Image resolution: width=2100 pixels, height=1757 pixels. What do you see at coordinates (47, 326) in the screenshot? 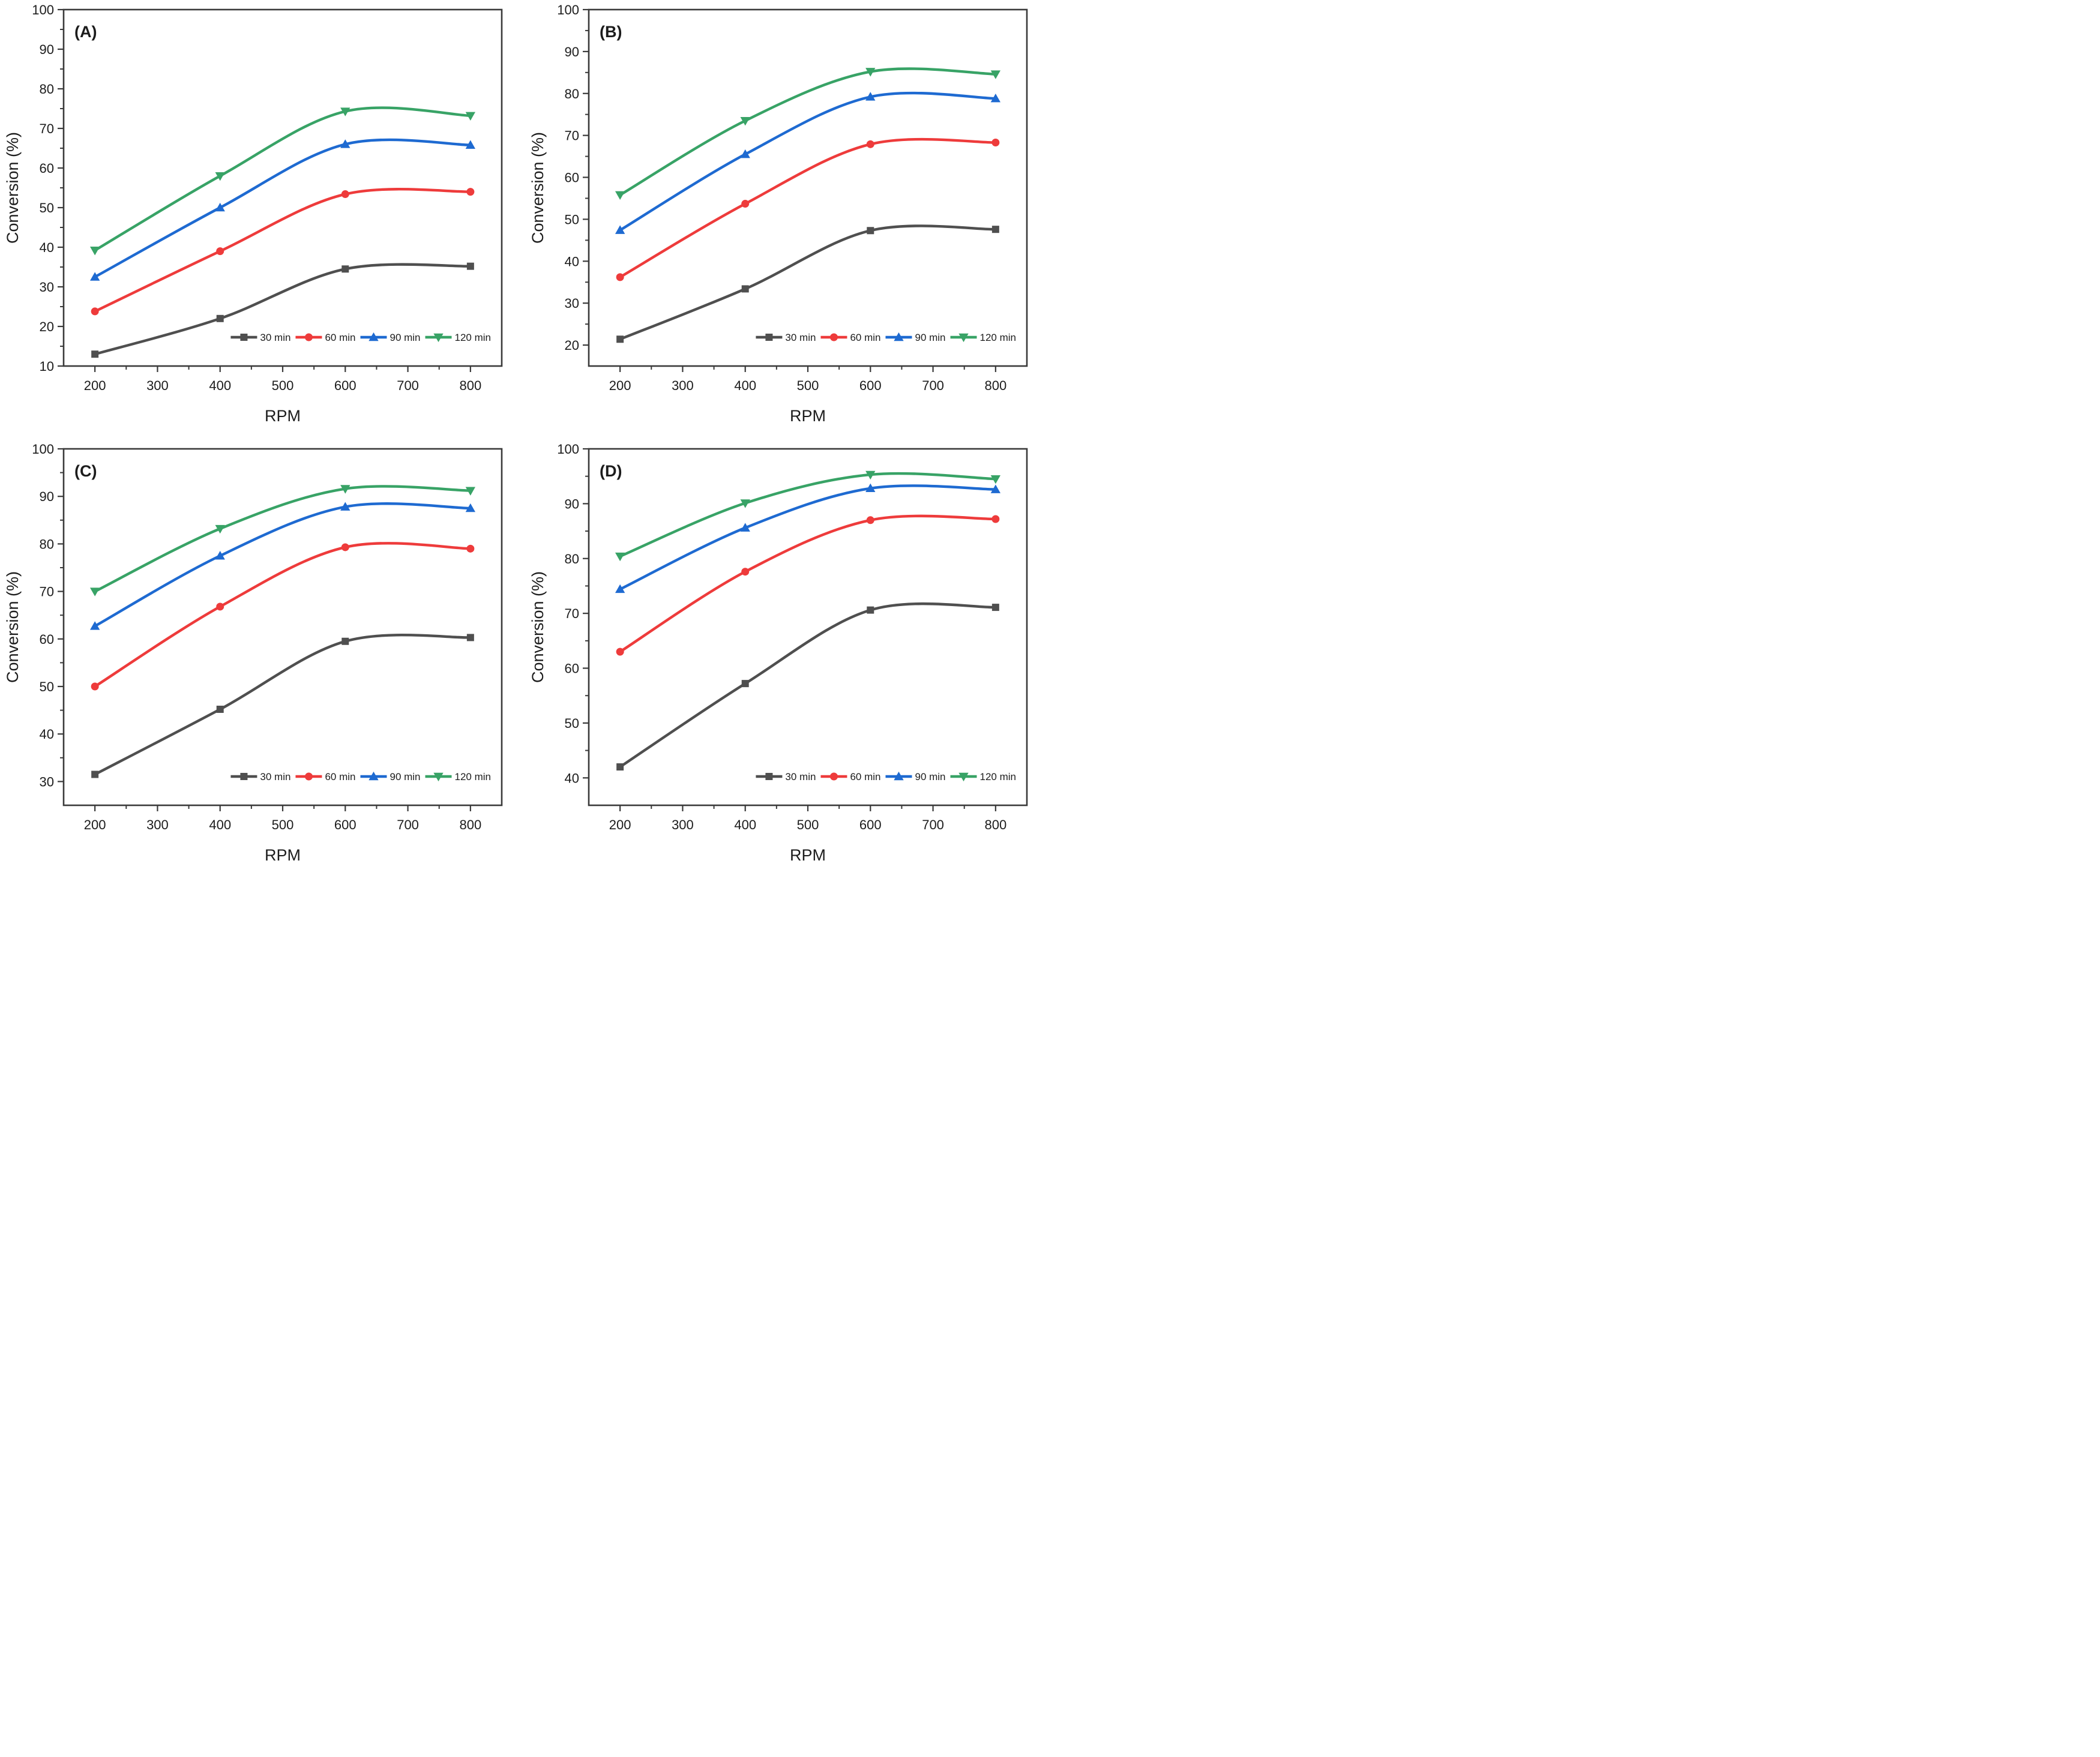
I see `y-tick-label: 20` at bounding box center [47, 326].